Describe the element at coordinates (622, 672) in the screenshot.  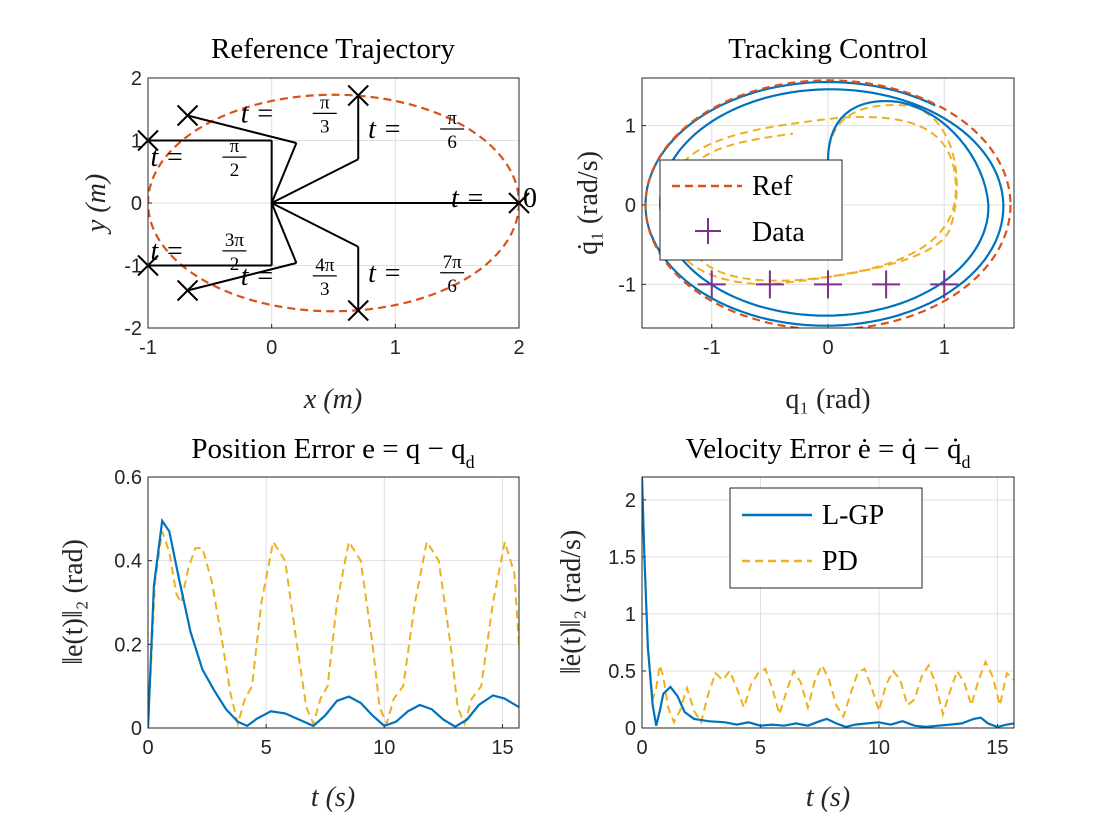
I see `y-tick-label: 0.5` at that location.